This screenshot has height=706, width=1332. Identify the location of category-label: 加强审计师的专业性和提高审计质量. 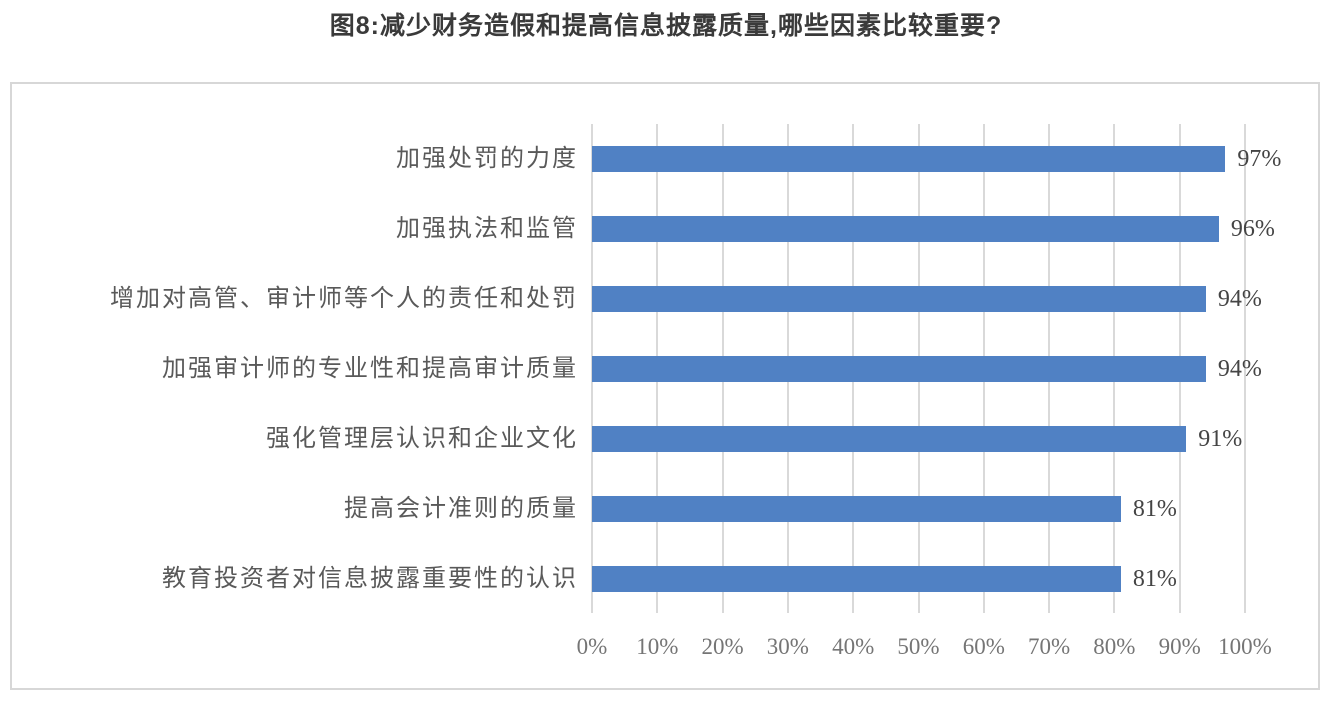
(370, 369).